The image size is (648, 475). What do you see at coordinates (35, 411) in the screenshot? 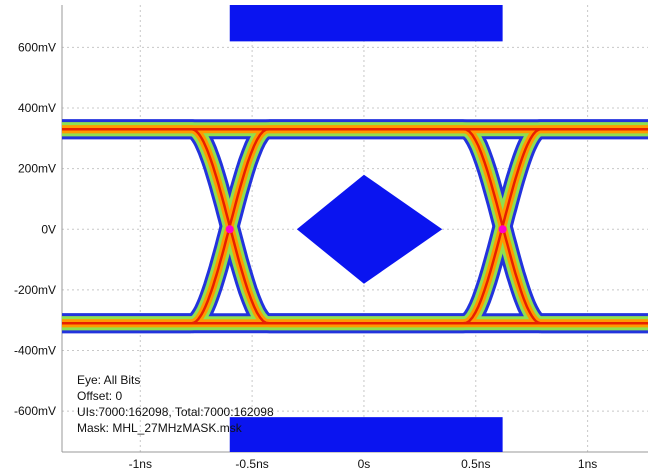
I see `y-tick-label-6: -600mV` at bounding box center [35, 411].